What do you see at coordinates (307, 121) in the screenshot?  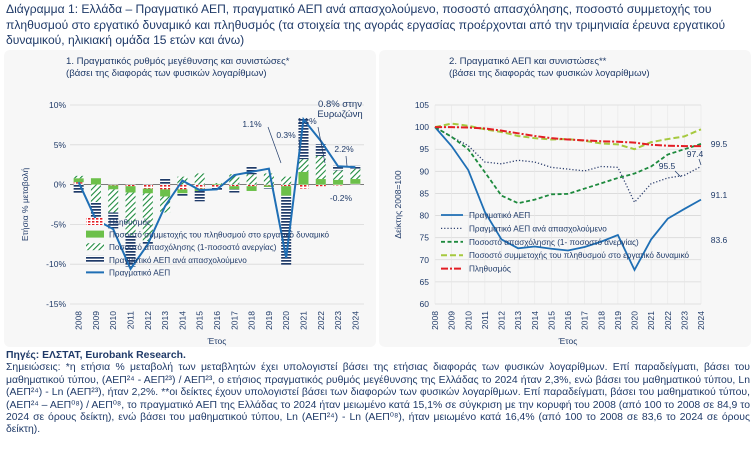 I see `annotation: 1.1%` at bounding box center [307, 121].